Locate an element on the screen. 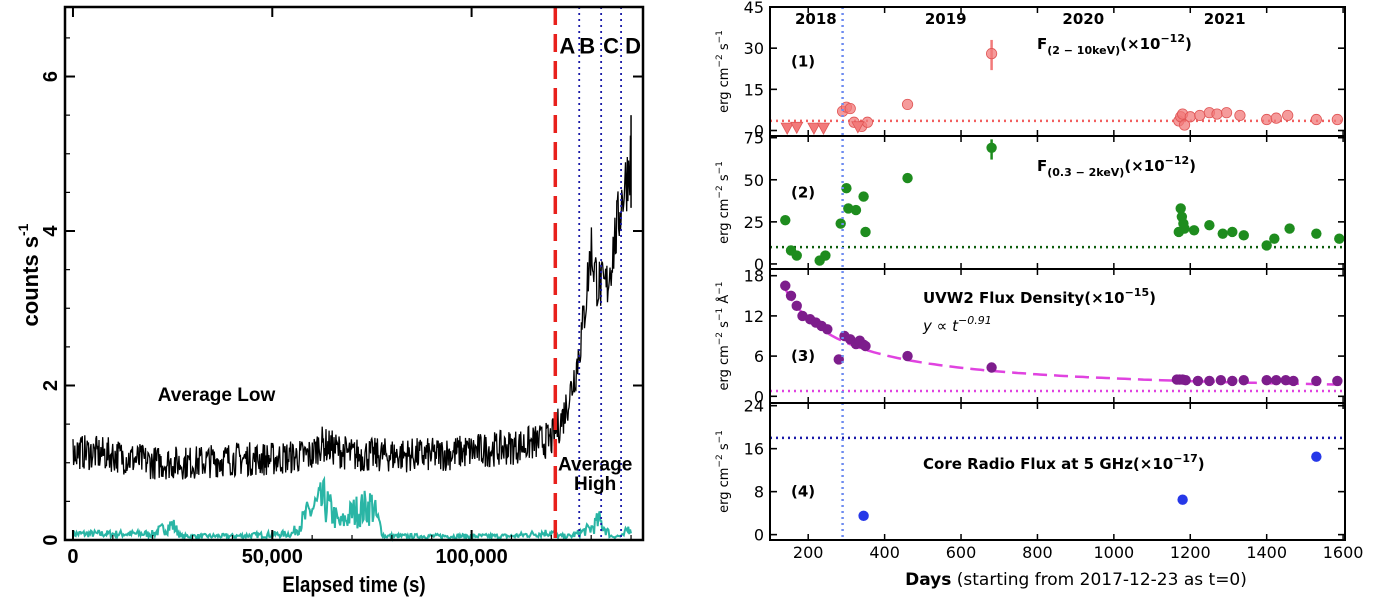 This screenshot has width=1390, height=601. annotation-b: B is located at coordinates (587, 45).